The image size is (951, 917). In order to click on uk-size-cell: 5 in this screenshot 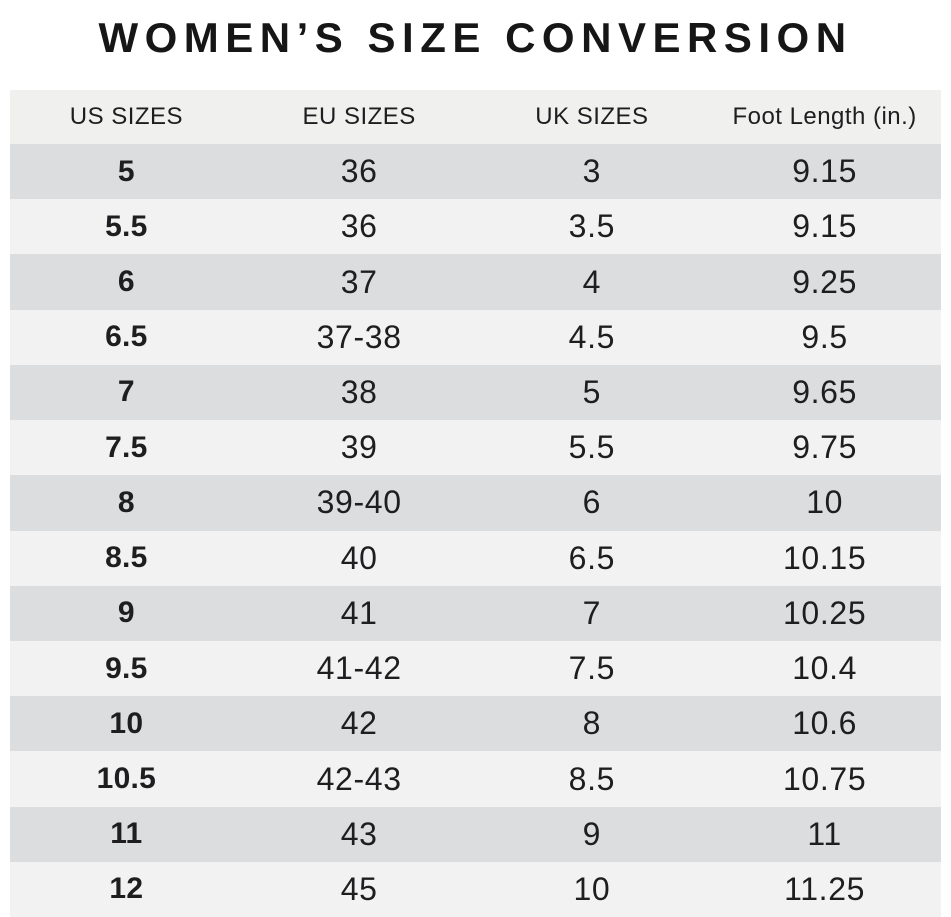, I will do `click(592, 391)`.